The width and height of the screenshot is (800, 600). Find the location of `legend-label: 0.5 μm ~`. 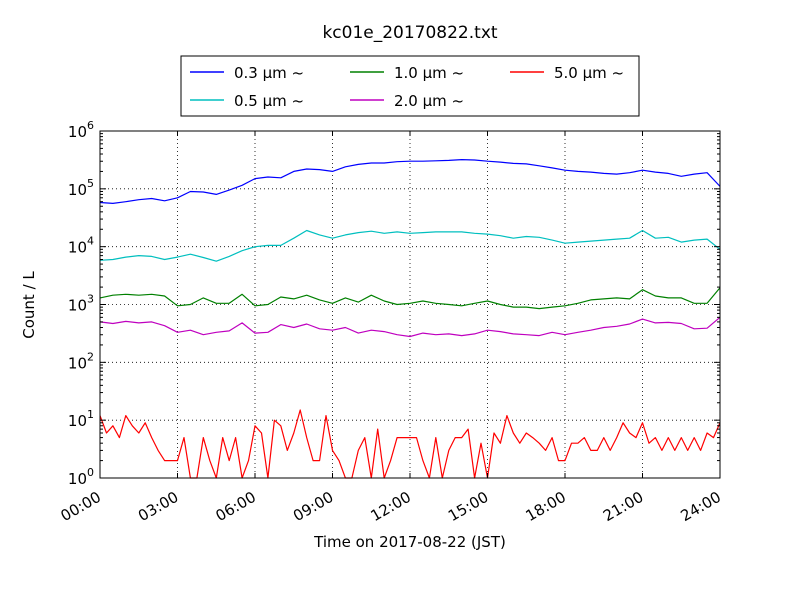

legend-label: 0.5 μm ~ is located at coordinates (269, 101).